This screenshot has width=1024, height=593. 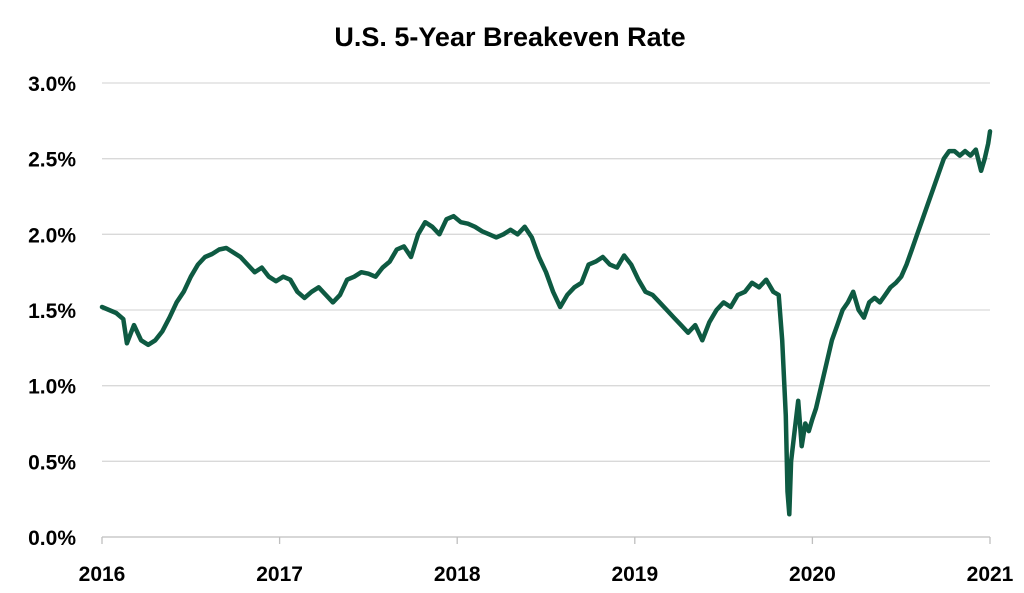 I want to click on x-tick-label: 2020, so click(x=812, y=574).